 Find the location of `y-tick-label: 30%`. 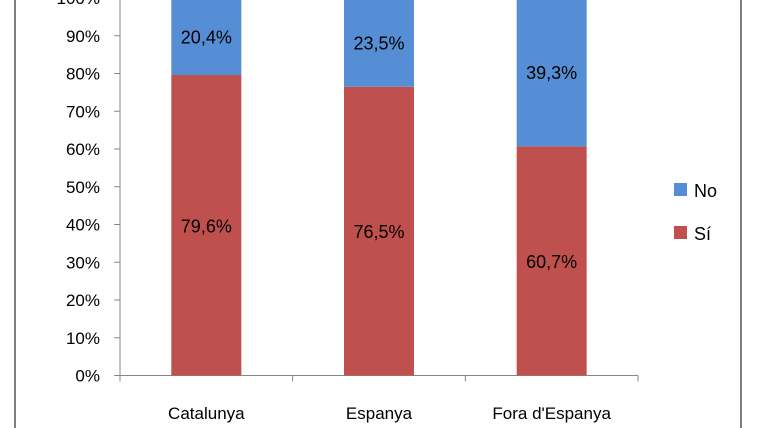

y-tick-label: 30% is located at coordinates (83, 262).